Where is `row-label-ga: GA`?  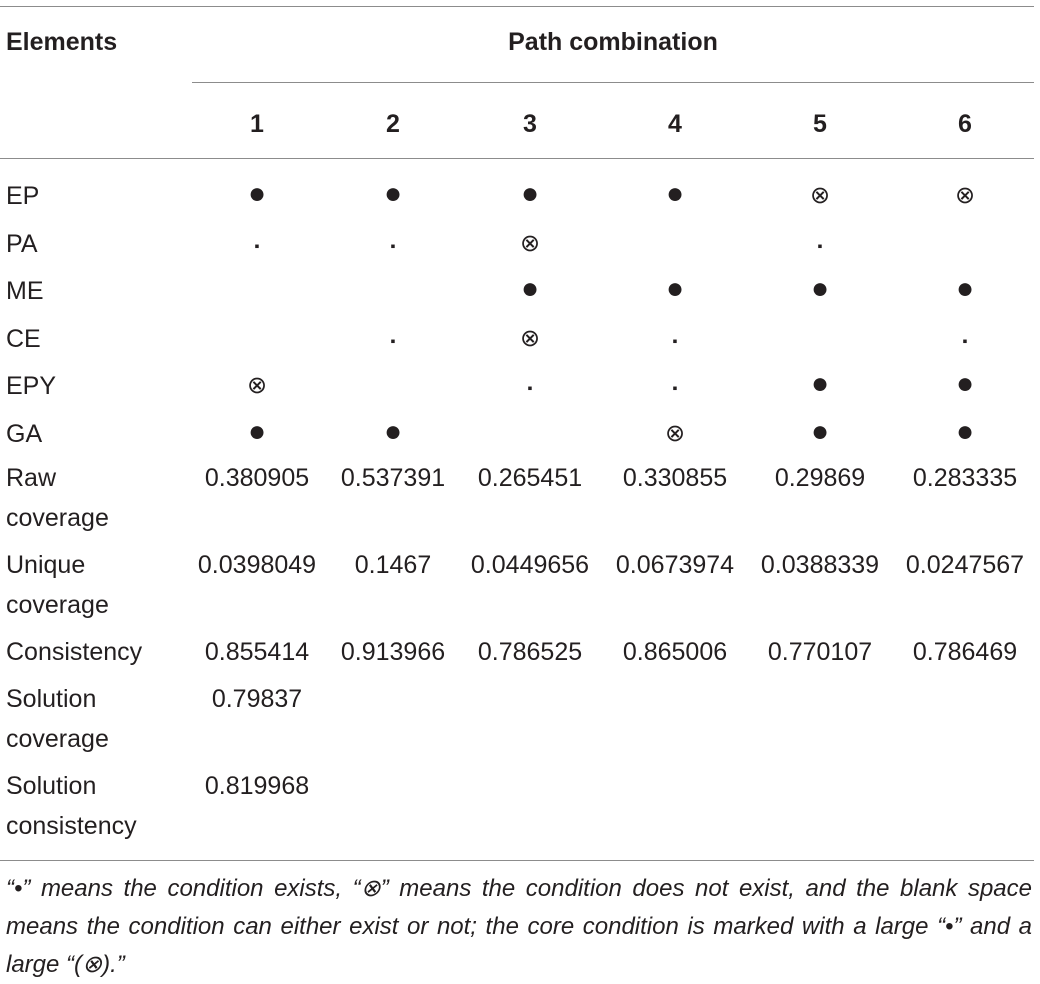
row-label-ga: GA is located at coordinates (24, 433).